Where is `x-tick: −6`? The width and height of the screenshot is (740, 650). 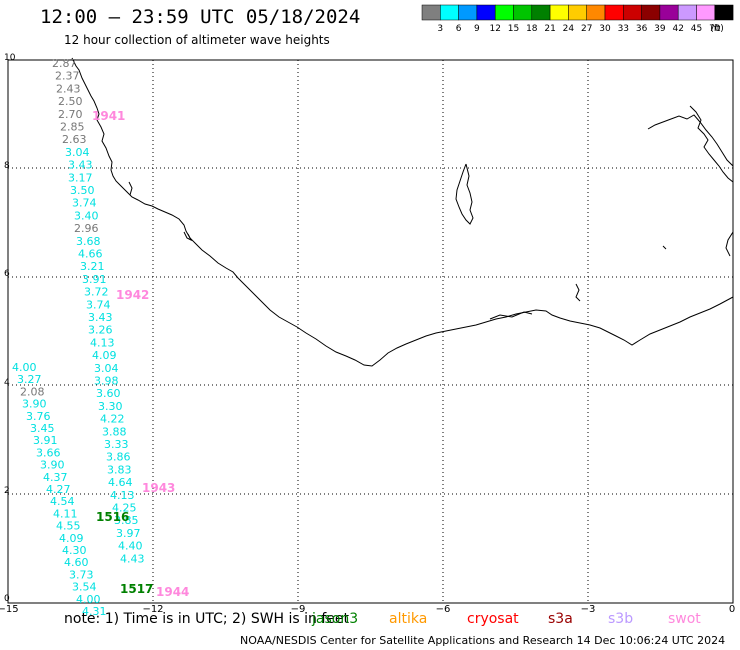 x-tick: −6 is located at coordinates (443, 609).